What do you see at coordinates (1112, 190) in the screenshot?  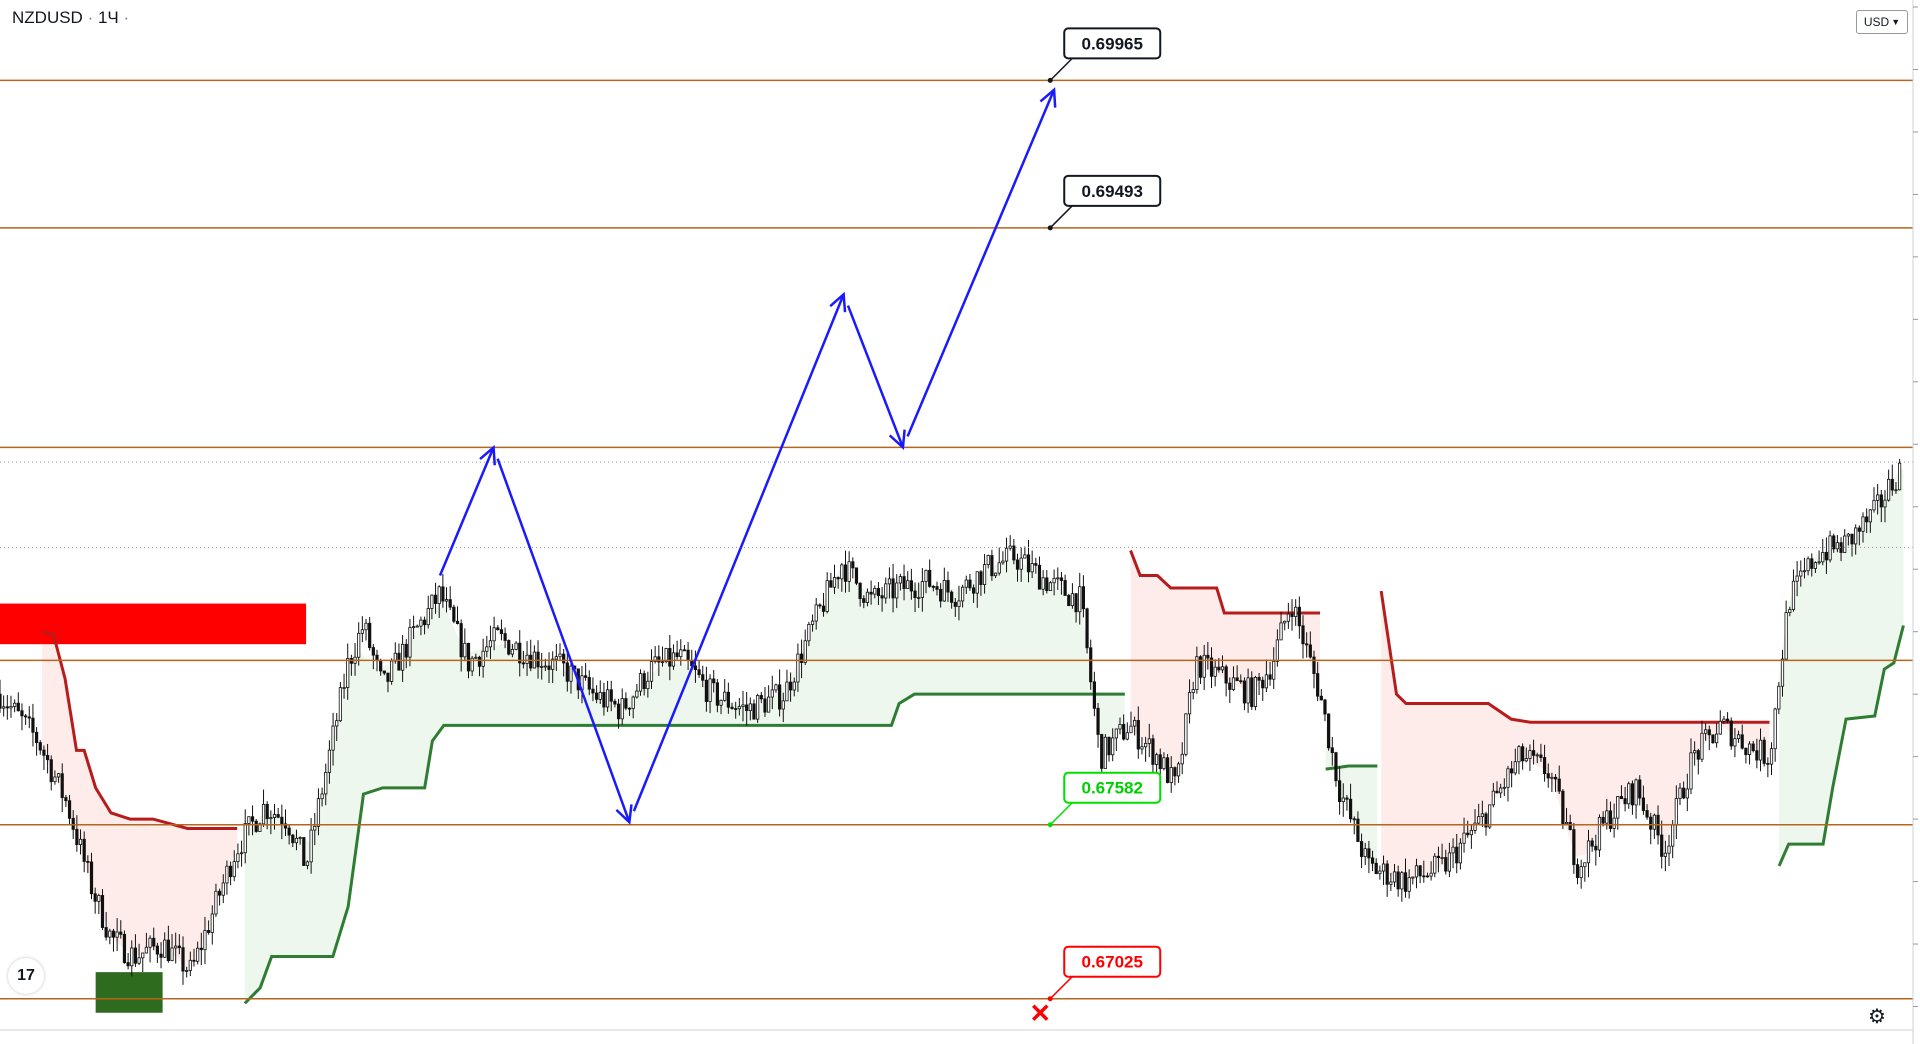 I see `callout-box` at bounding box center [1112, 190].